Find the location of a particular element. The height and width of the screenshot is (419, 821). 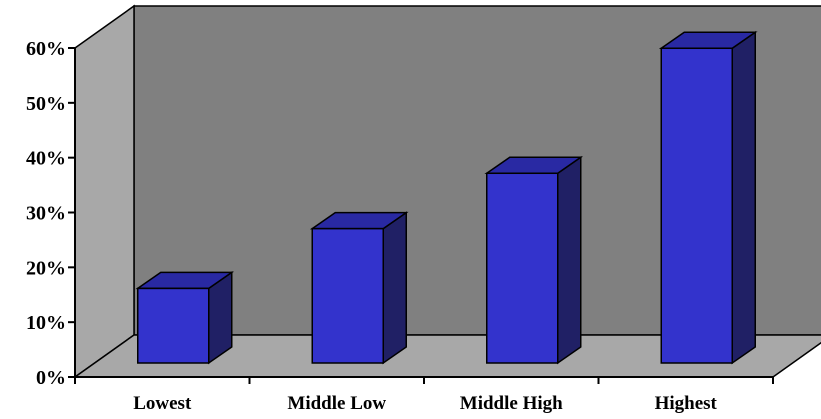

side-wall is located at coordinates (104, 191).